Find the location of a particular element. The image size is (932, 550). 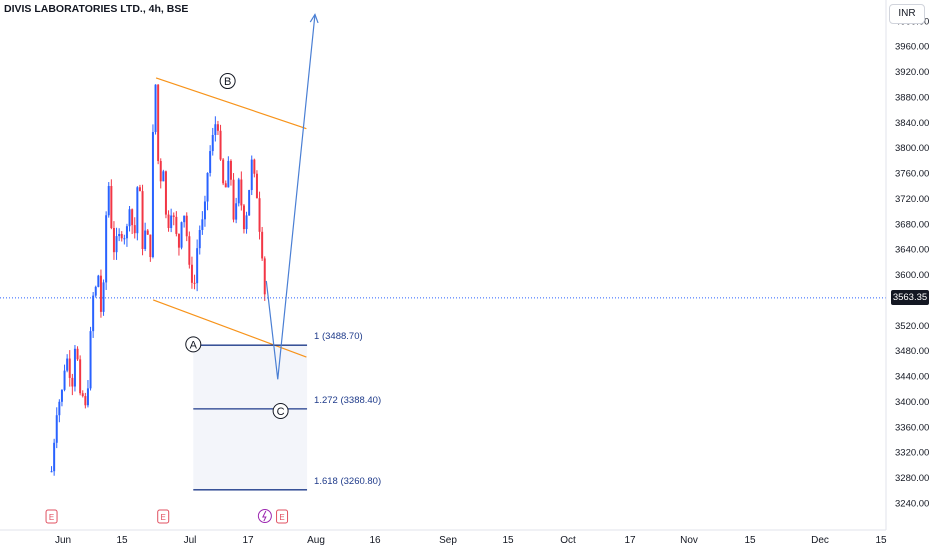

y-tick-label: 3520.00 is located at coordinates (912, 326).